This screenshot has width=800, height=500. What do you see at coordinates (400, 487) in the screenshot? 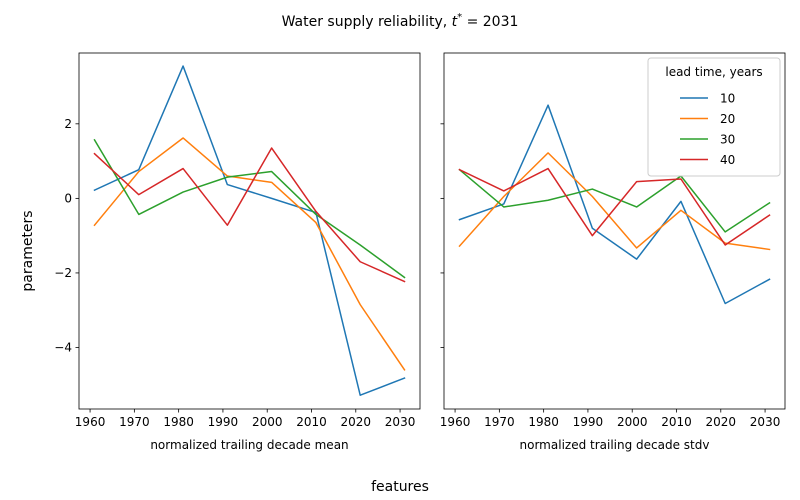
I see `figure-xlabel: features` at bounding box center [400, 487].